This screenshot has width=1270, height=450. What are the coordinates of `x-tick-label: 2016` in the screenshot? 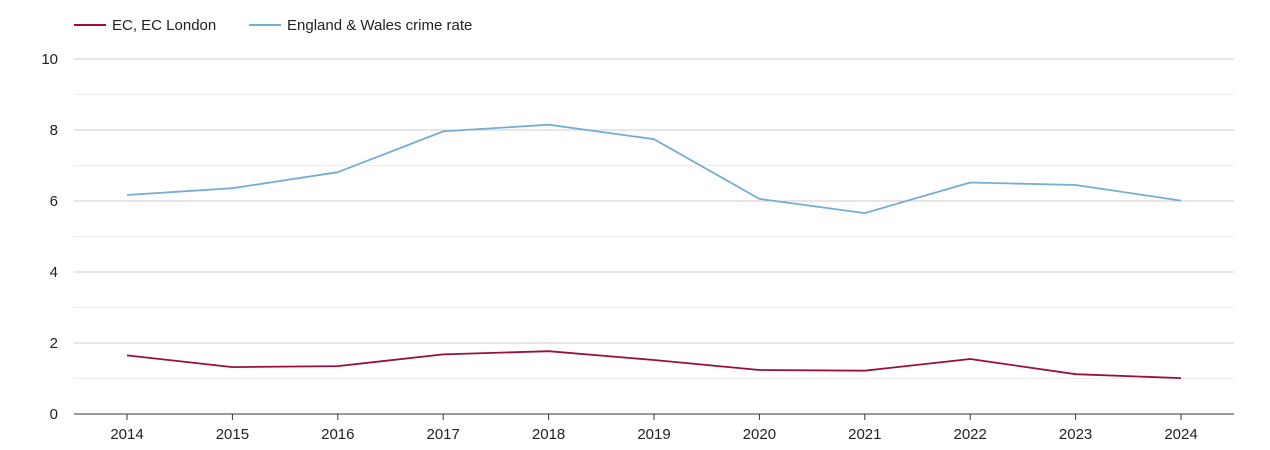 It's located at (337, 434).